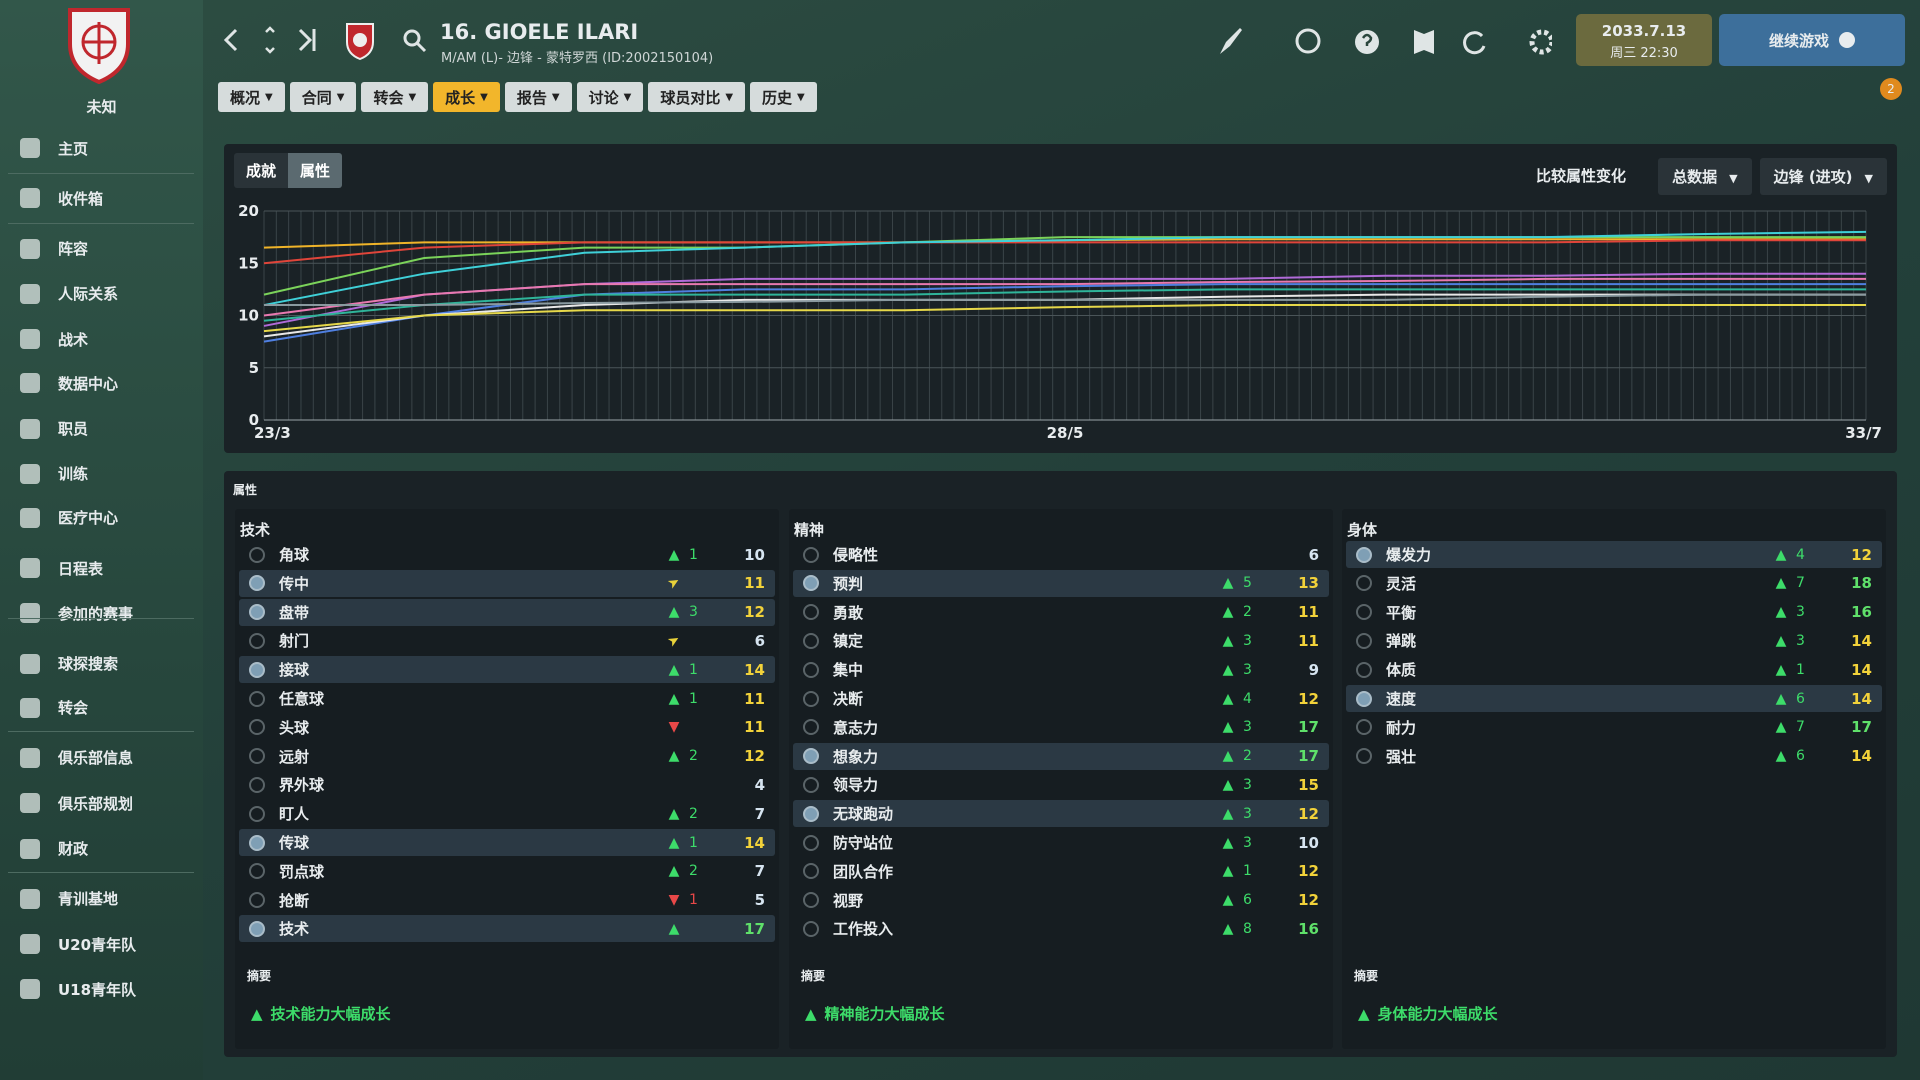  What do you see at coordinates (261, 170) in the screenshot?
I see `chart-tab: 成就` at bounding box center [261, 170].